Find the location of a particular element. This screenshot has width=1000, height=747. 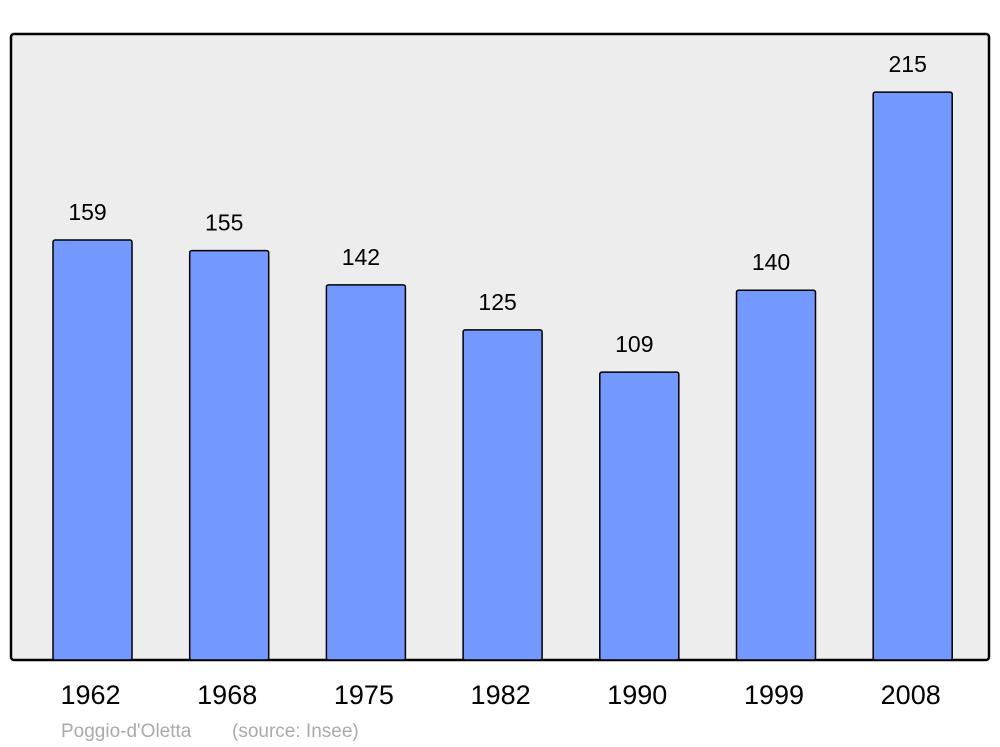

category-label: 1962 is located at coordinates (90, 695).